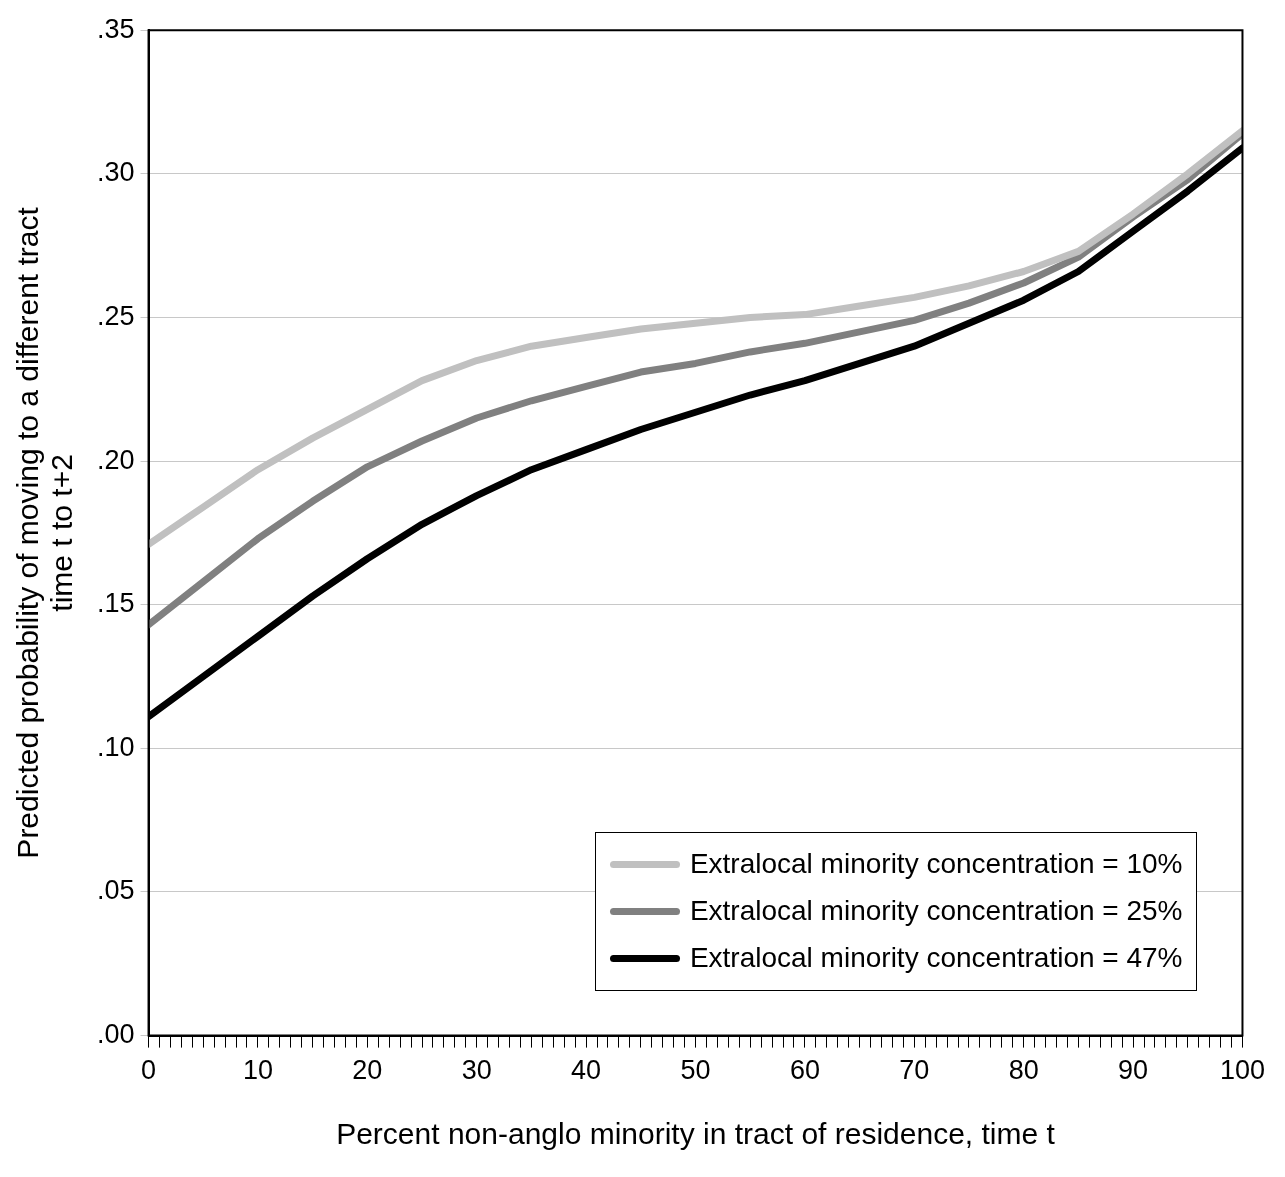  What do you see at coordinates (115, 172) in the screenshot?
I see `y-tick-label: .30` at bounding box center [115, 172].